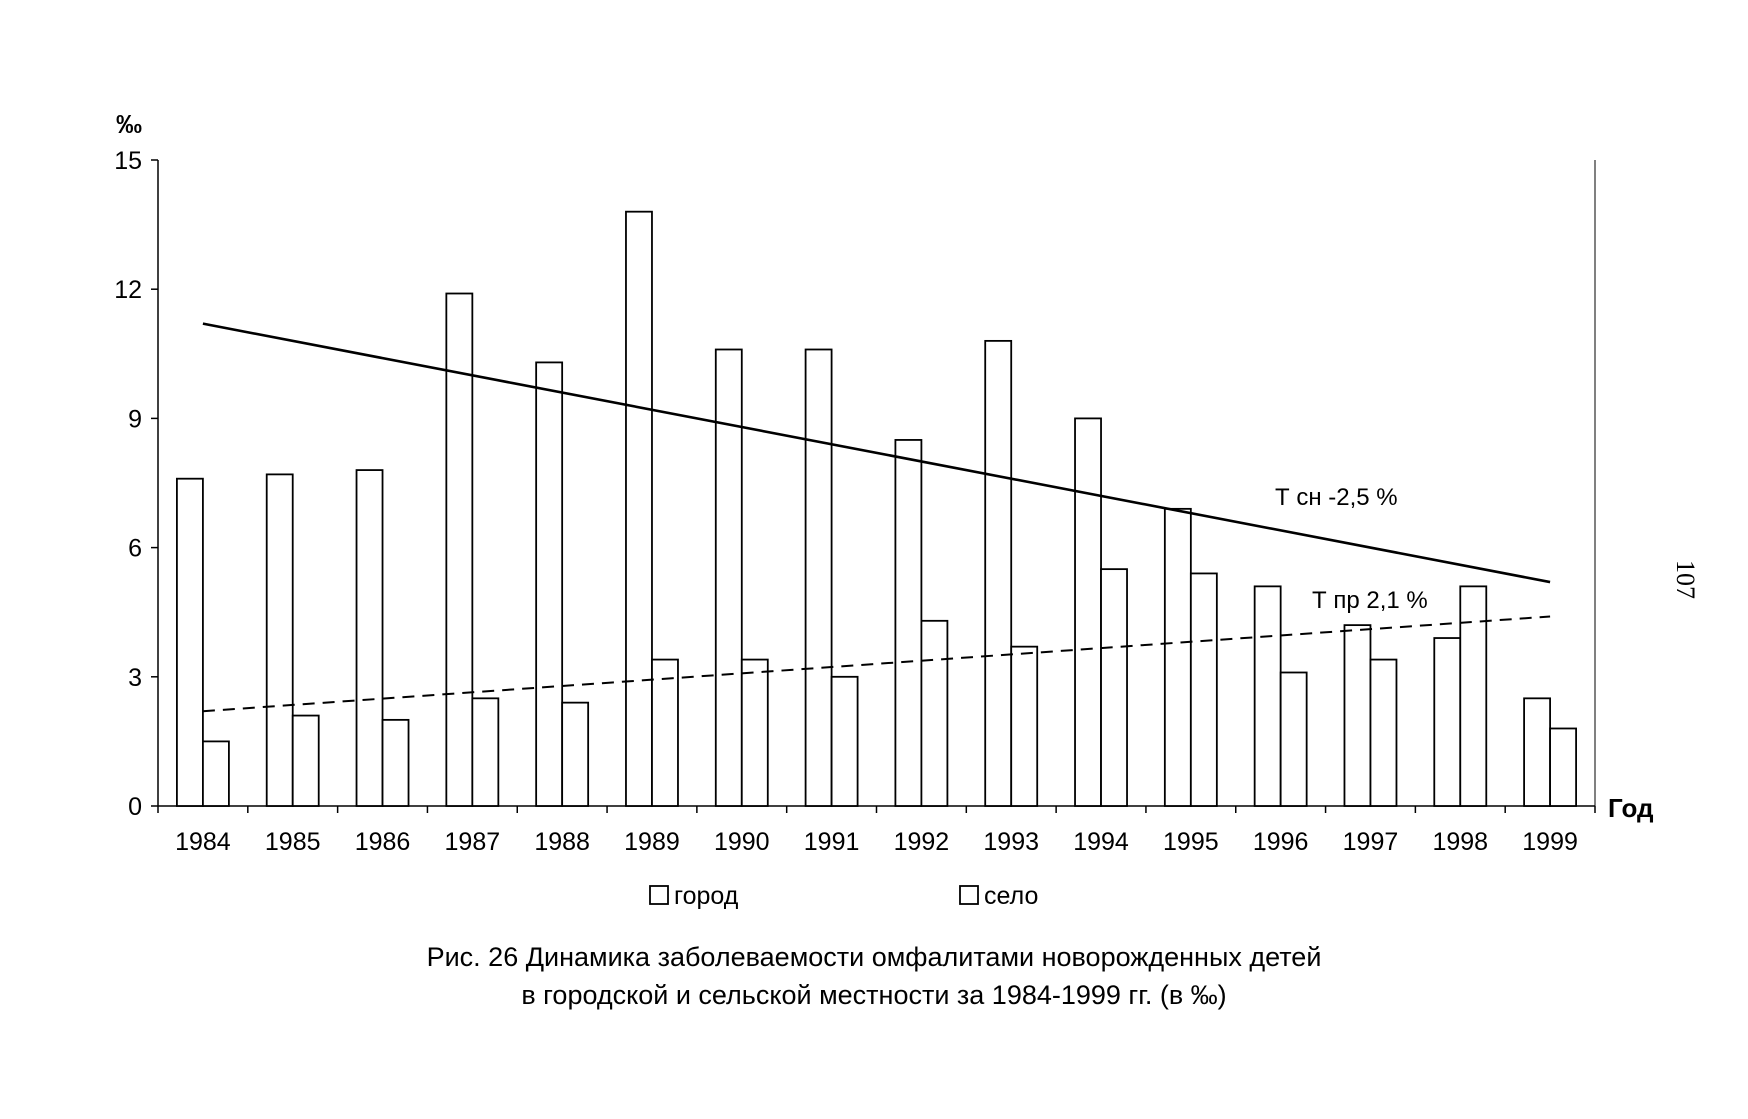 The image size is (1748, 1119). I want to click on y-tick-label: 9, so click(135, 419).